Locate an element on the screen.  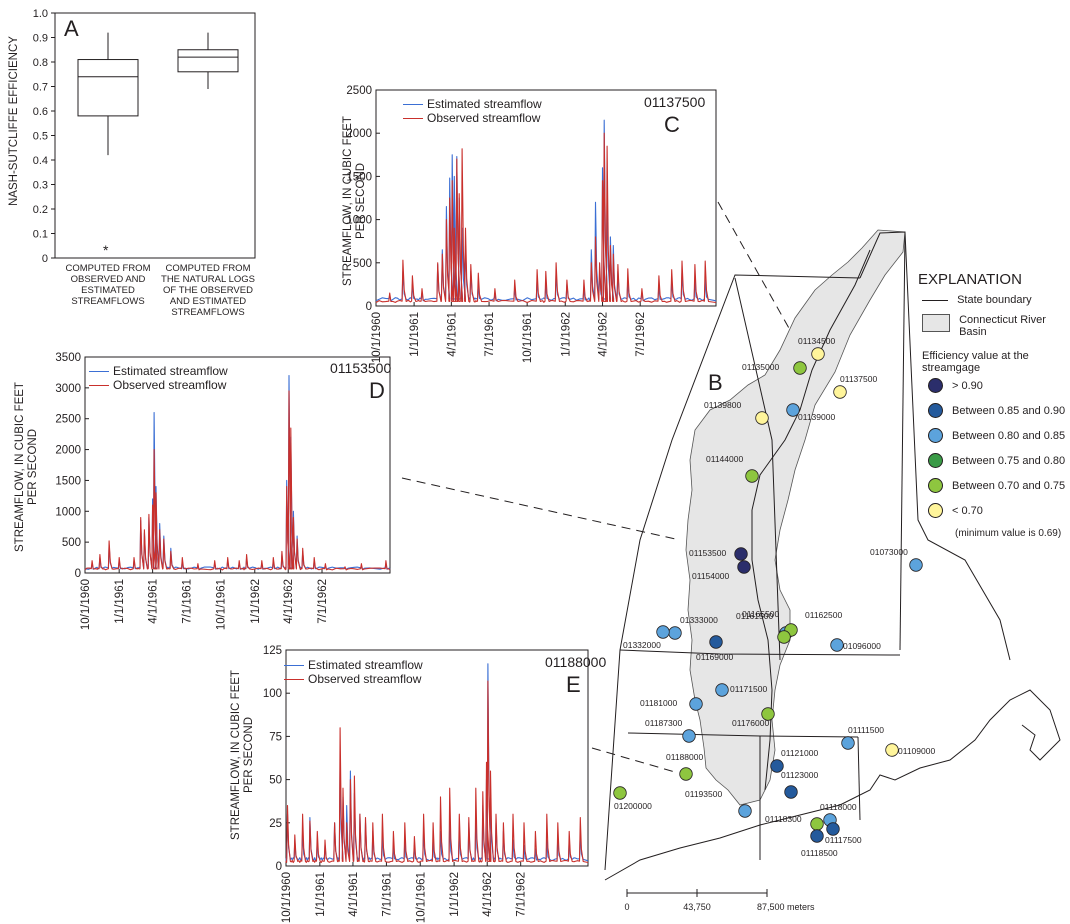
legend-observed-label: Observed streamflow is located at coordinates (365, 679).